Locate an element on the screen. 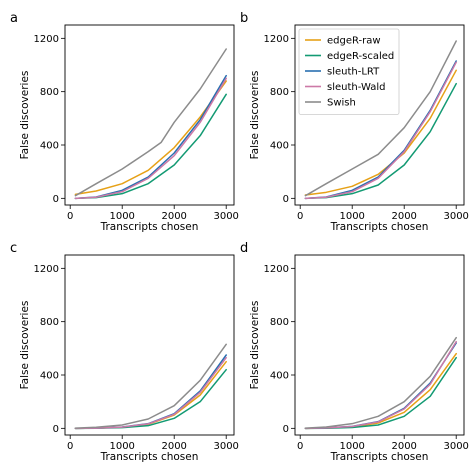 The height and width of the screenshot is (474, 474). series-line-sleuth-LRT is located at coordinates (150, 137).